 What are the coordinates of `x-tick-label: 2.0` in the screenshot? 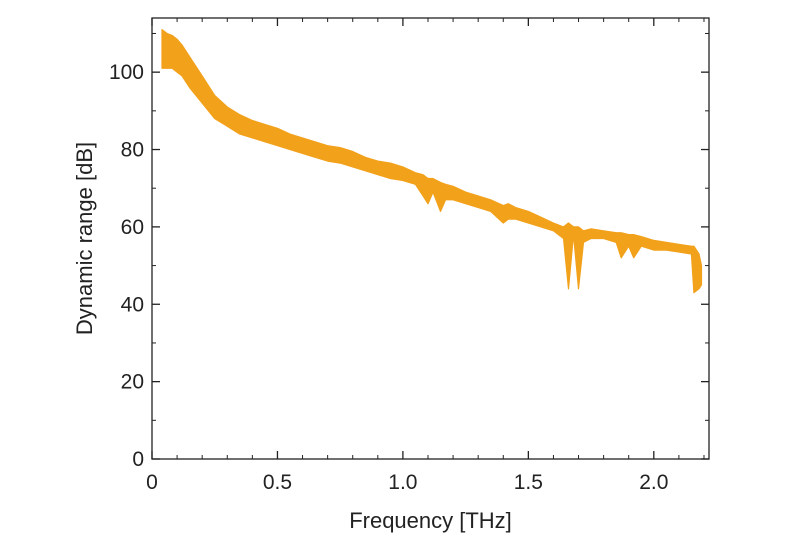 It's located at (653, 482).